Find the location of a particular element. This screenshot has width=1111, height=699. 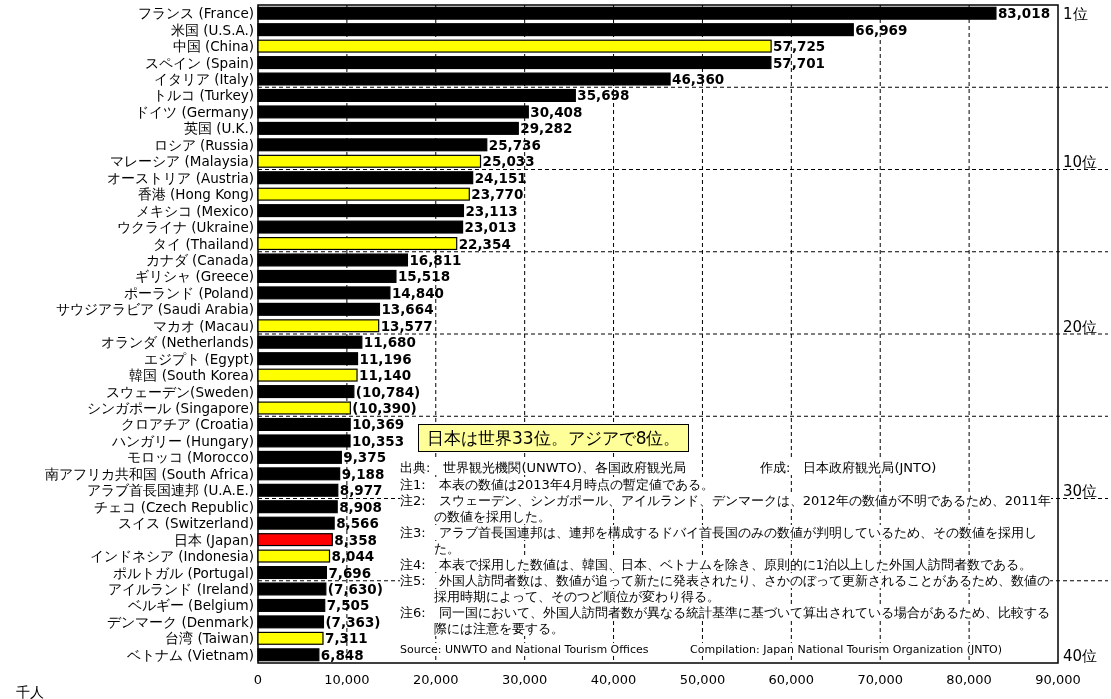

text: 30位 is located at coordinates (1080, 491).